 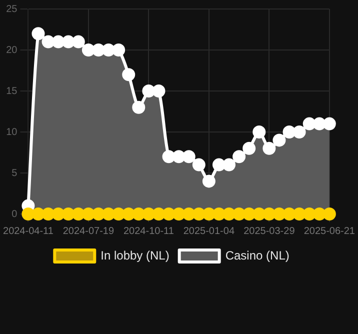 What do you see at coordinates (330, 231) in the screenshot?
I see `x-tick-label: 2025-06-21` at bounding box center [330, 231].